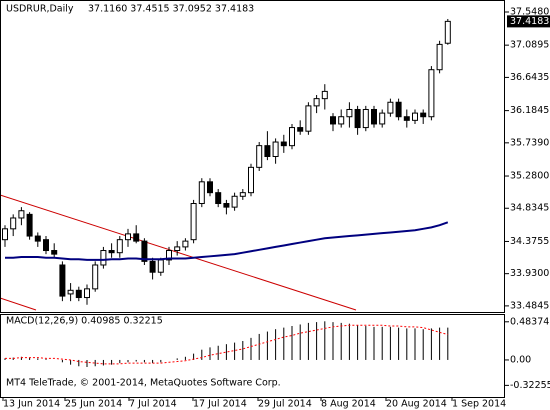 The width and height of the screenshot is (550, 410). Describe the element at coordinates (529, 208) in the screenshot. I see `y-tick-label: 34.8345` at that location.